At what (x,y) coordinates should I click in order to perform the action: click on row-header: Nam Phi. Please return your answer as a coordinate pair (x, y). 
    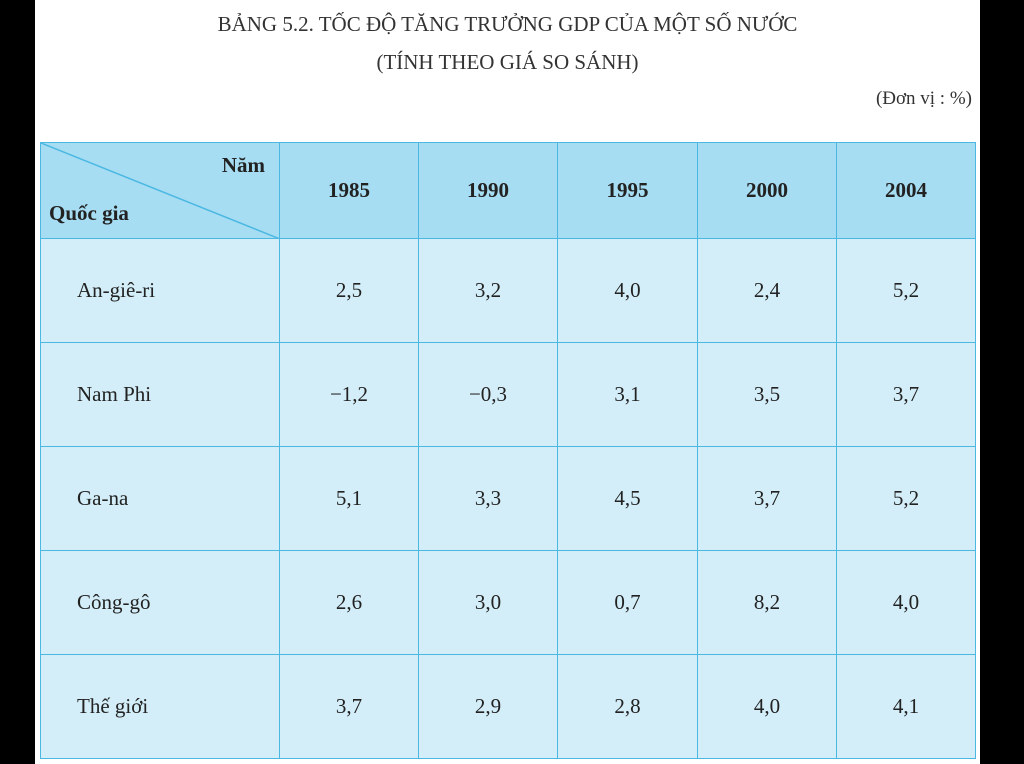
    Looking at the image, I should click on (160, 394).